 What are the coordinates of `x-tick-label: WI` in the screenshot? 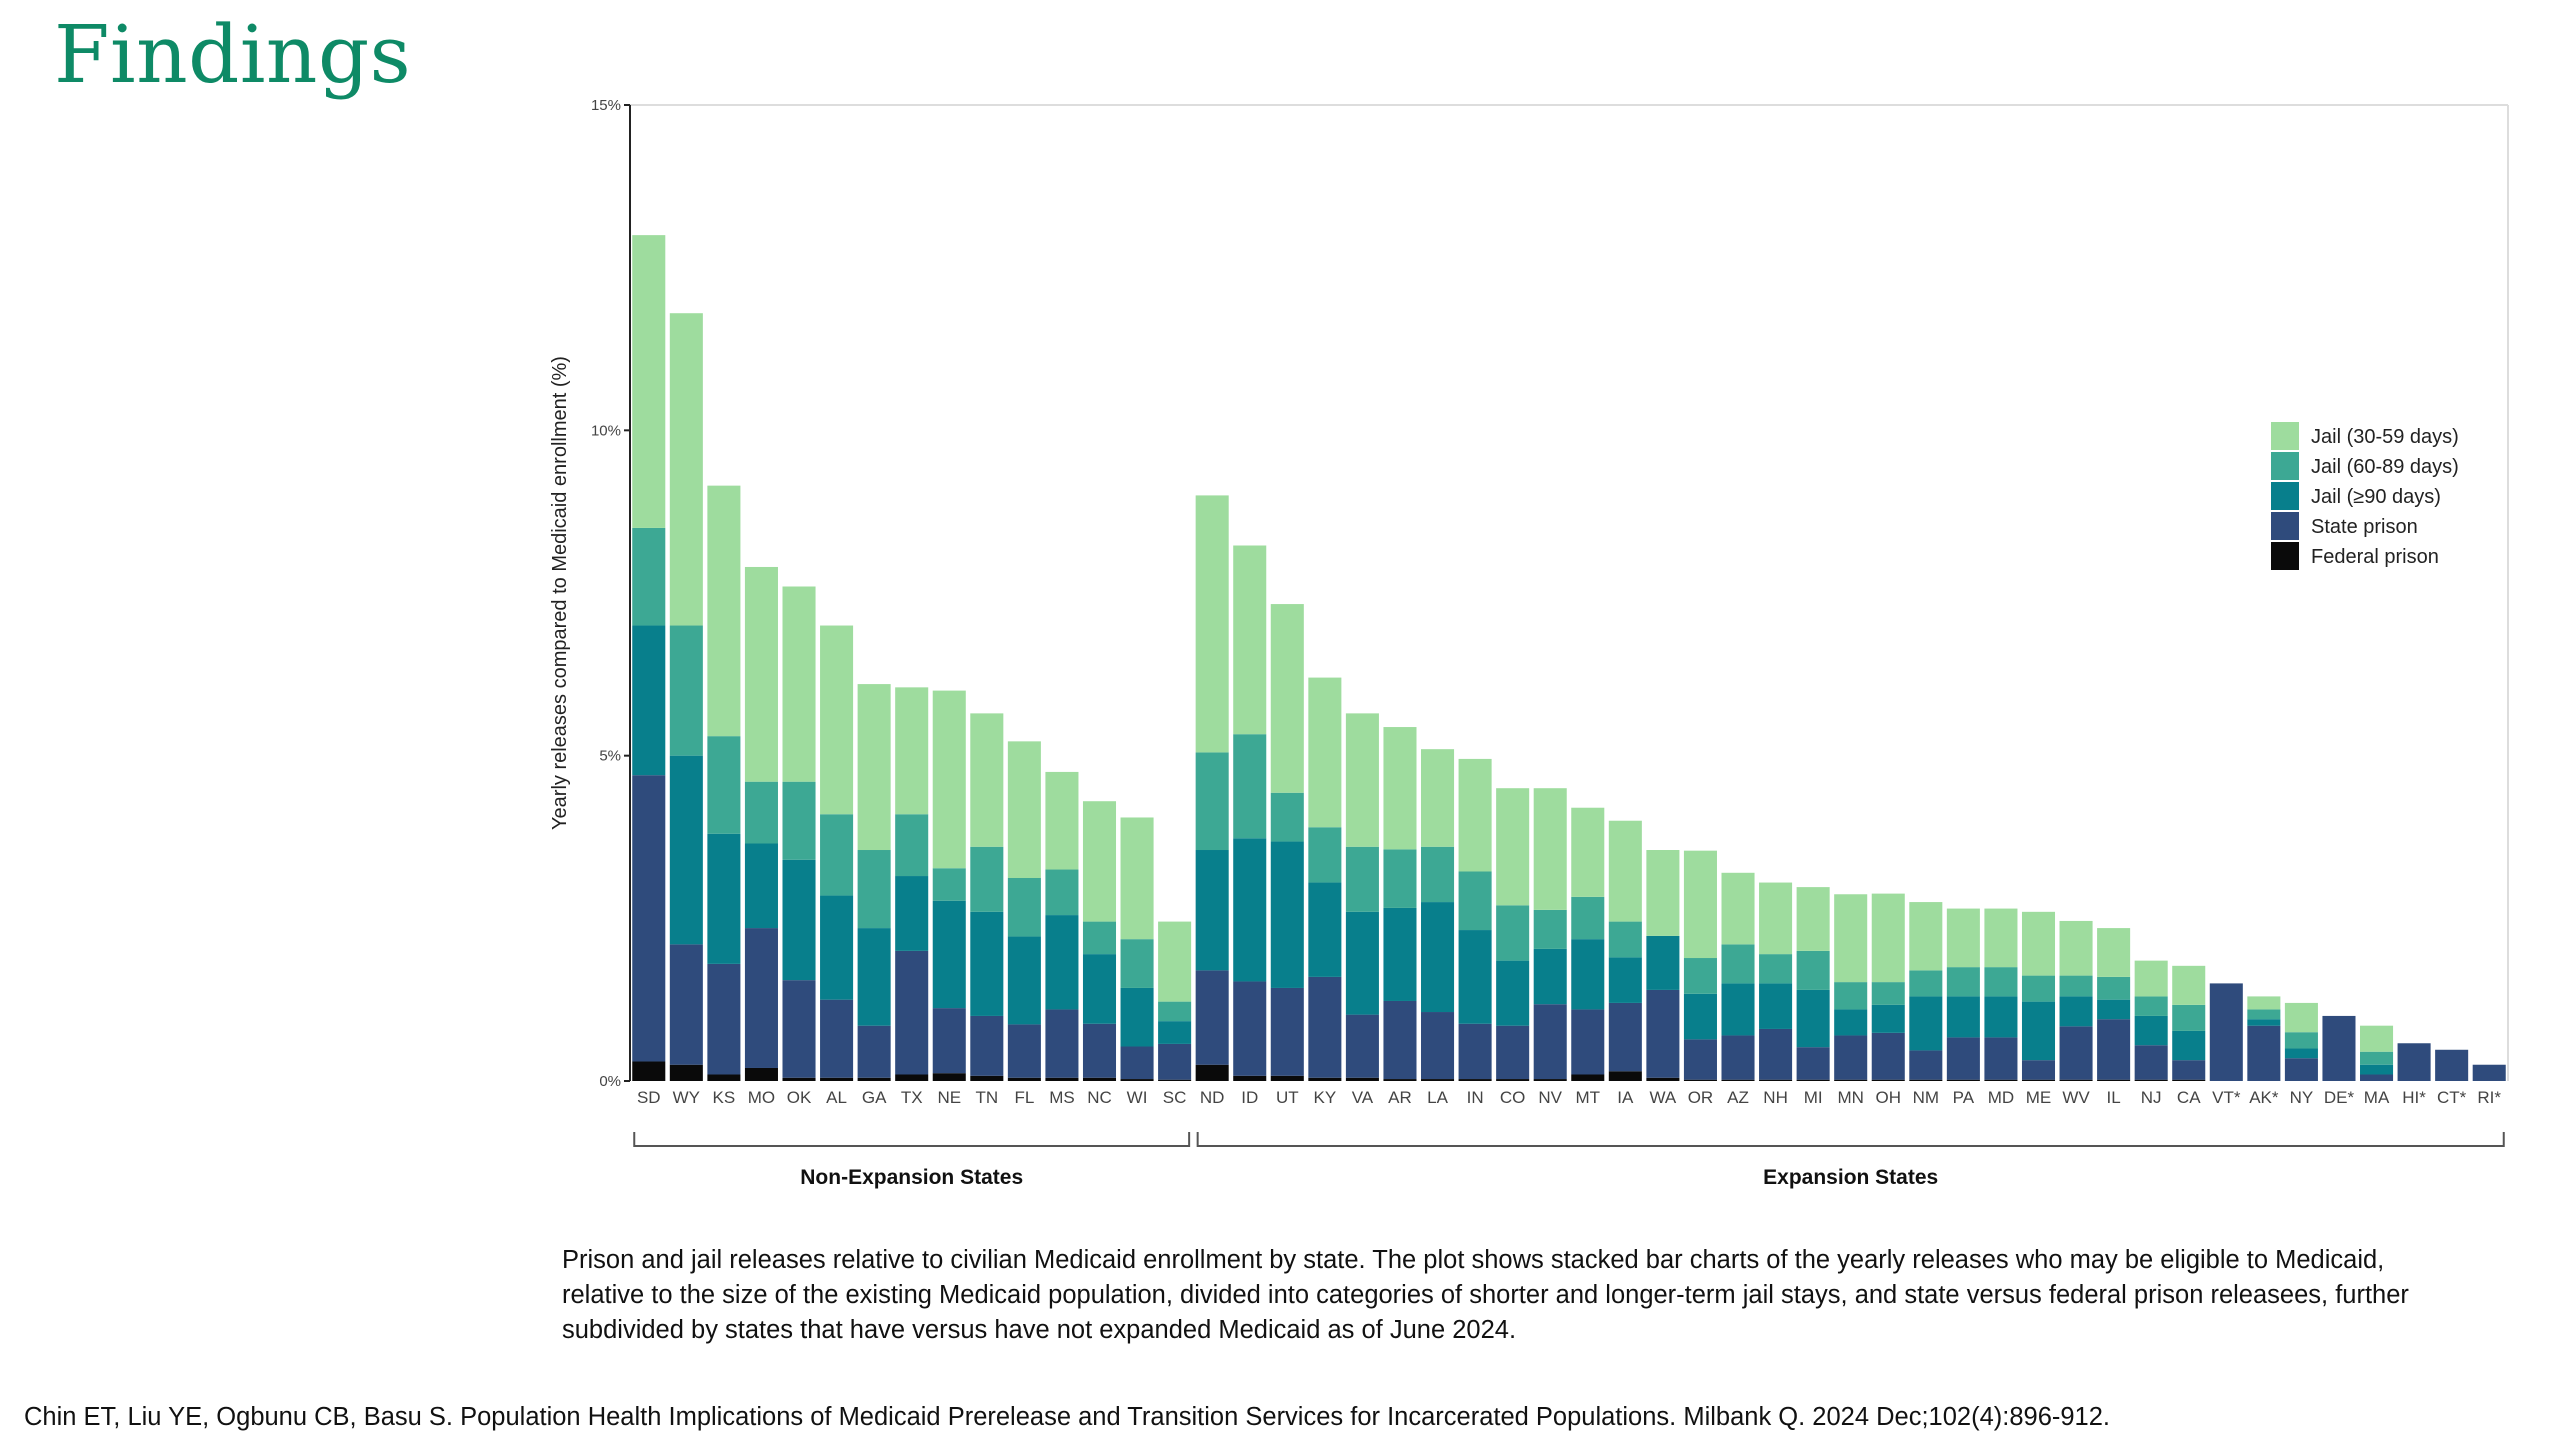 It's located at (1137, 1097).